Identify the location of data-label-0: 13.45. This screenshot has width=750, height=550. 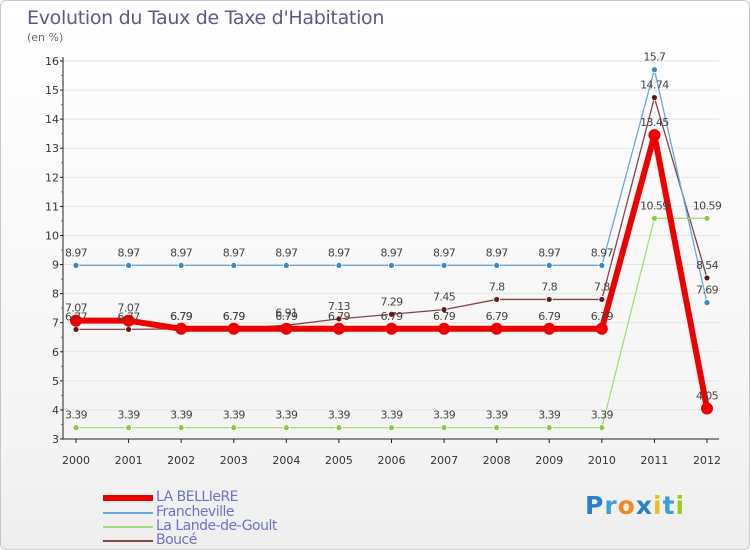
(654, 122).